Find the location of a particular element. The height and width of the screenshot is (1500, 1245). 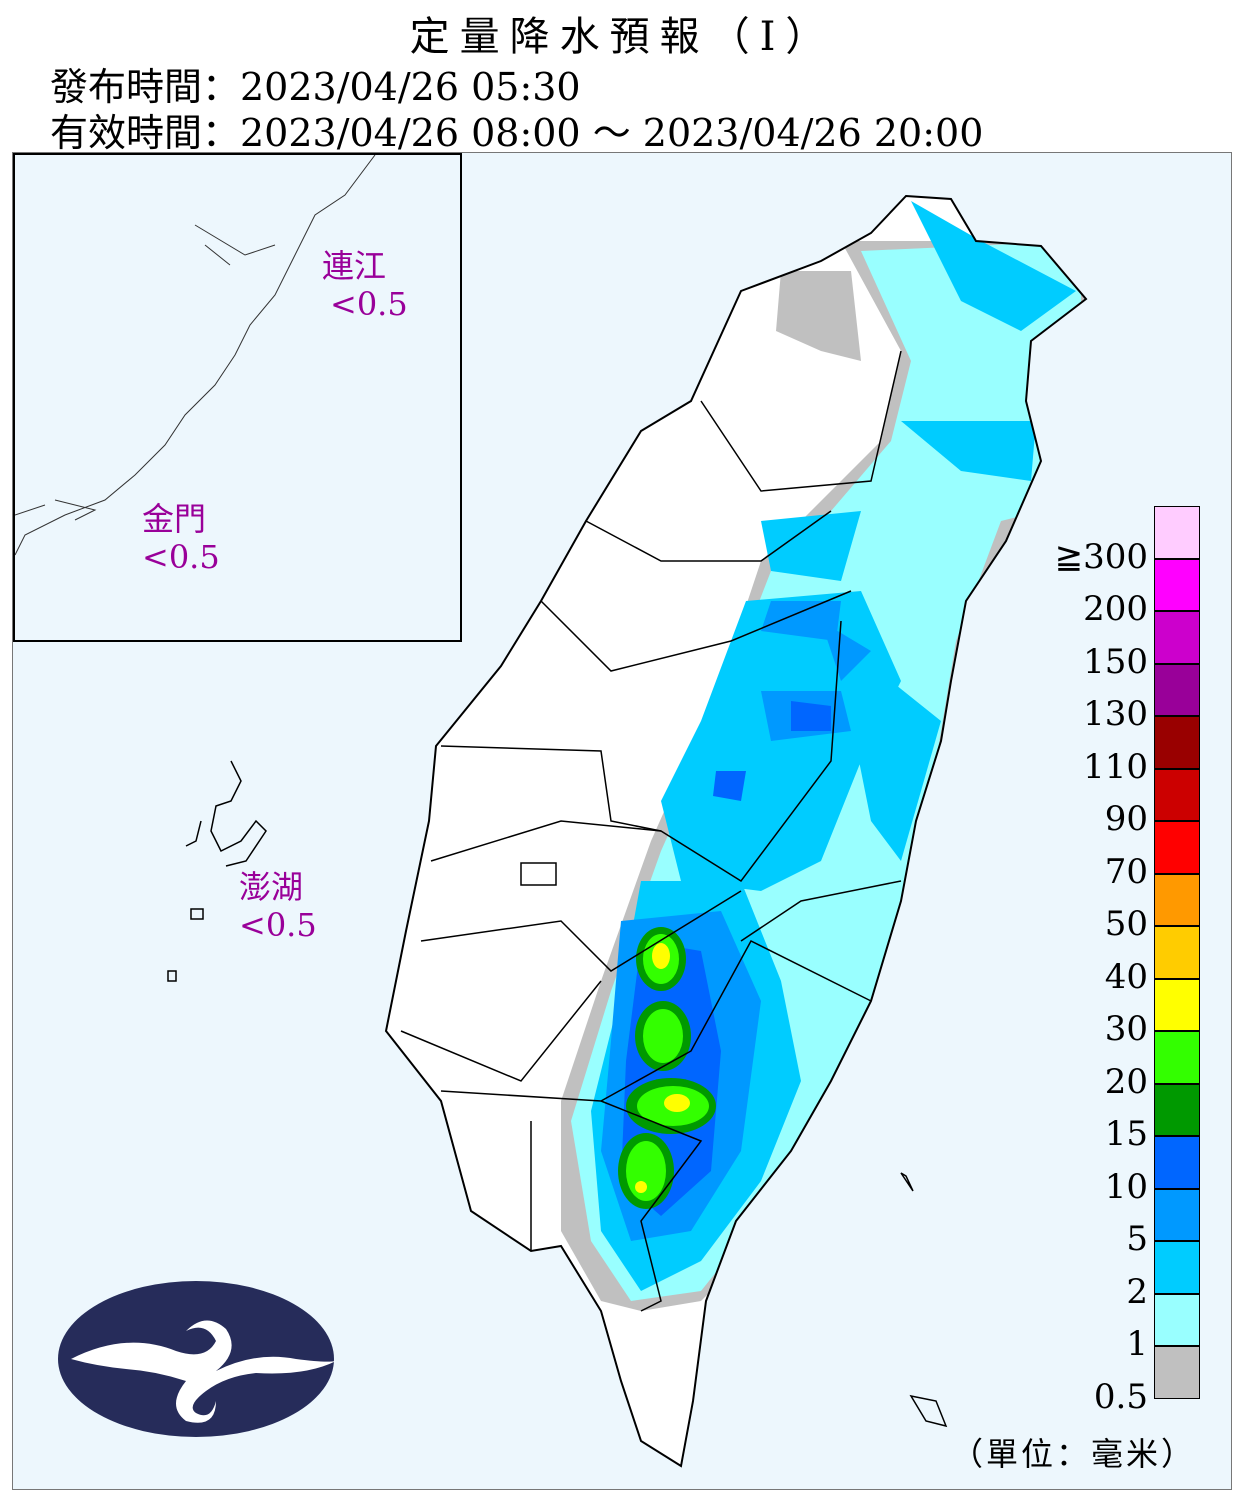

legend-label: 20 is located at coordinates (1126, 1081).